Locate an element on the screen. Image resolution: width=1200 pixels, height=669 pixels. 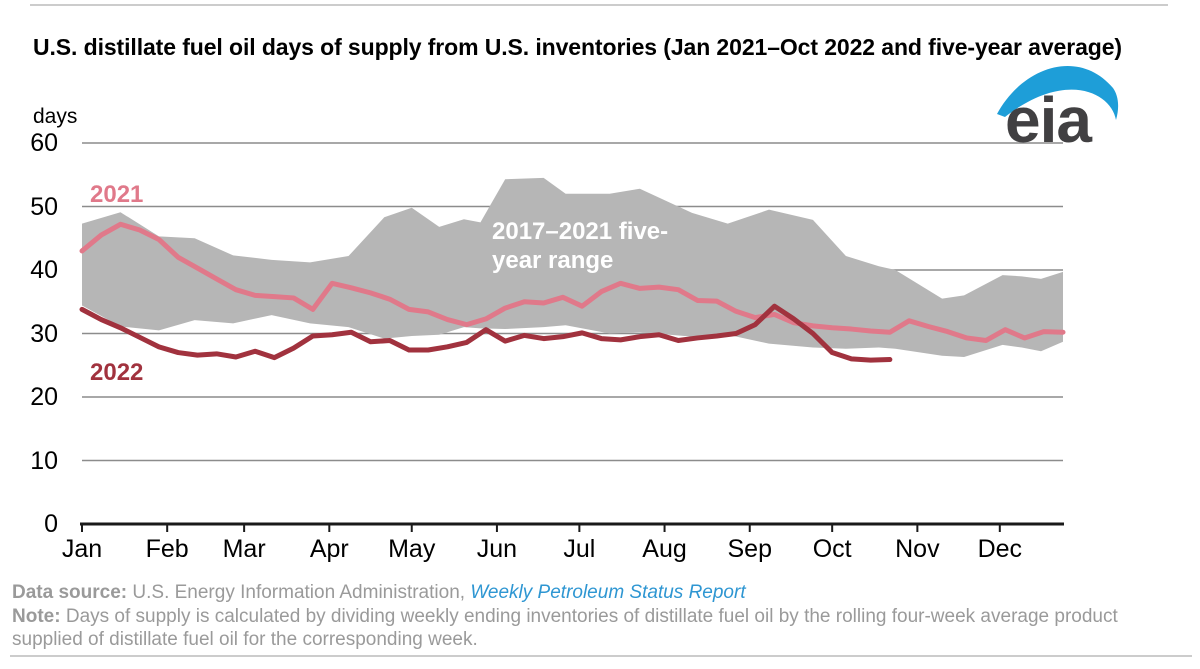
x-tick-label-Nov: Nov is located at coordinates (917, 549).